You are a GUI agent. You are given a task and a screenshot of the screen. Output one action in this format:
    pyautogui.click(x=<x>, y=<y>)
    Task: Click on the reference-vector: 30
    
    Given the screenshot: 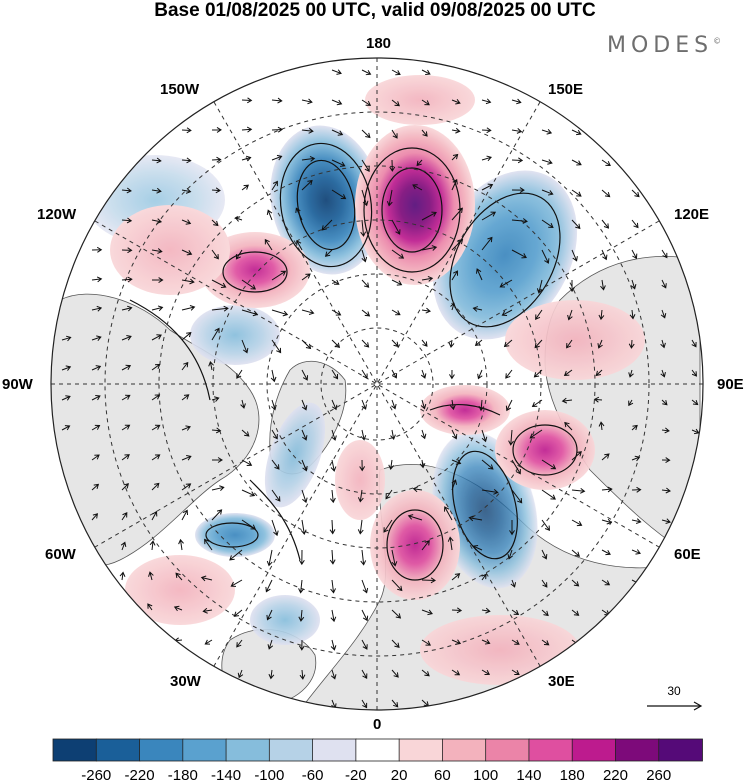 What is the action you would take?
    pyautogui.click(x=675, y=697)
    